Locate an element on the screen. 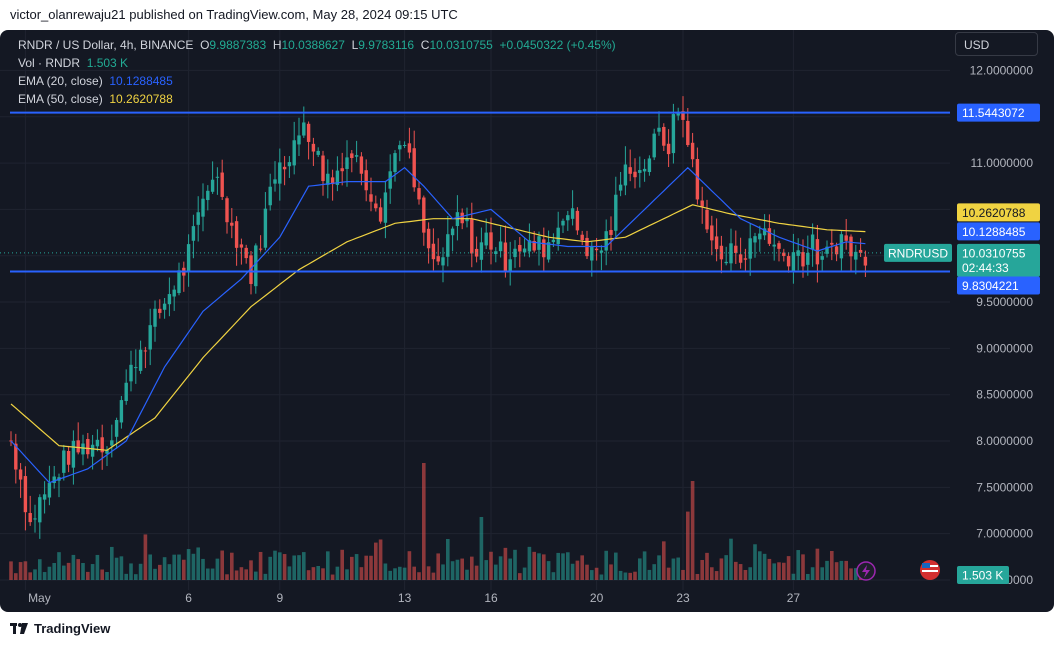  y-tick-label: 11.0000000 is located at coordinates (1001, 163).